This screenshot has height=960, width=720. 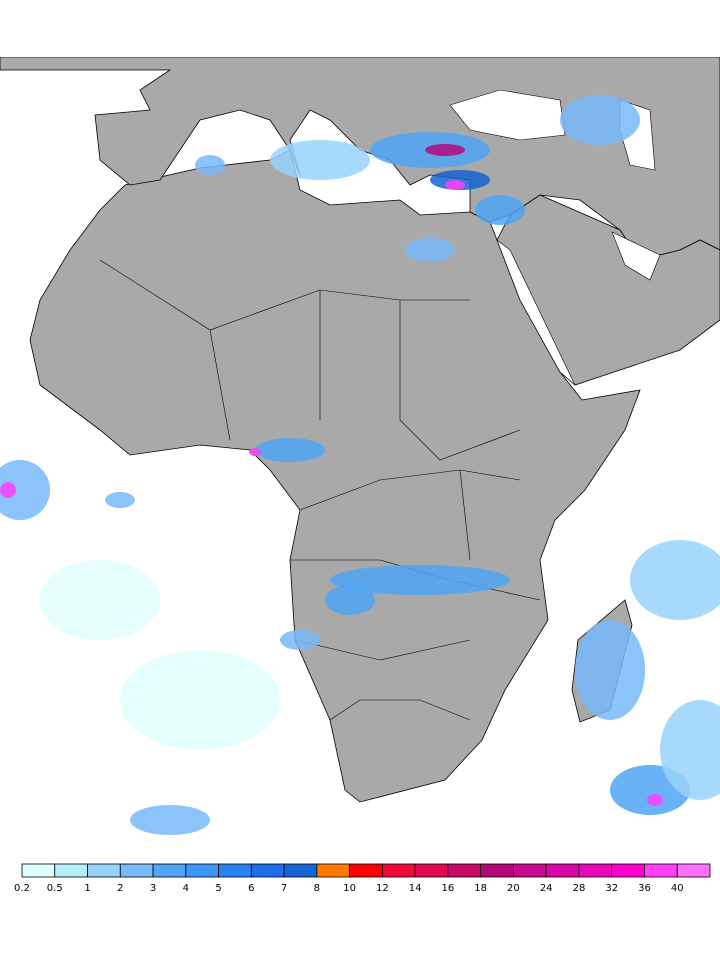 I want to click on colorbar-label: 40, so click(x=677, y=888).